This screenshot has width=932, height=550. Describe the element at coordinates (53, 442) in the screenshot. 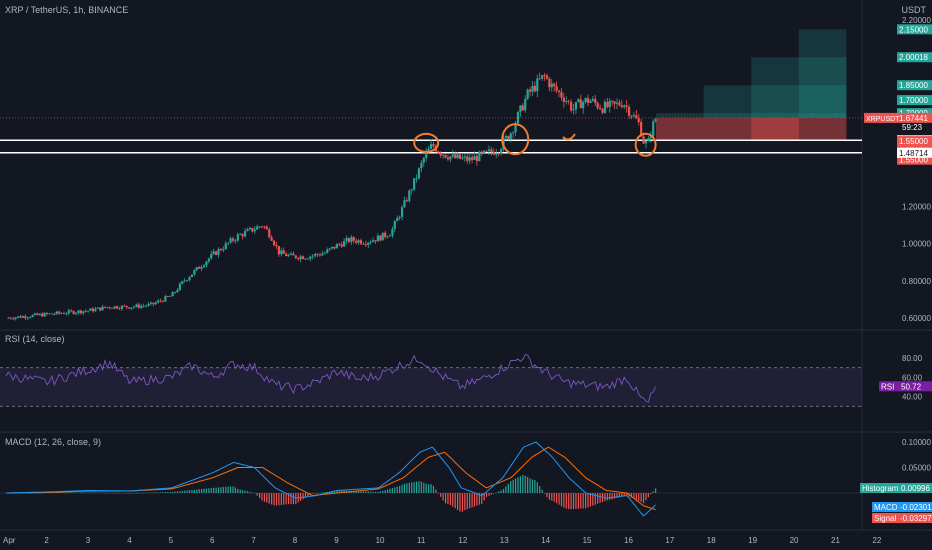

I see `macd-title: MACD (12, 26, close, 9)` at that location.